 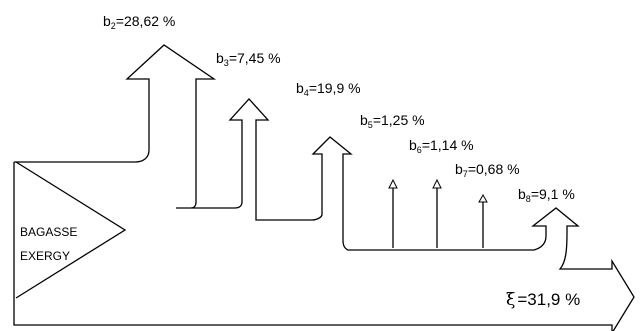 I want to click on efficiency-symbol: ξ, so click(x=510, y=300).